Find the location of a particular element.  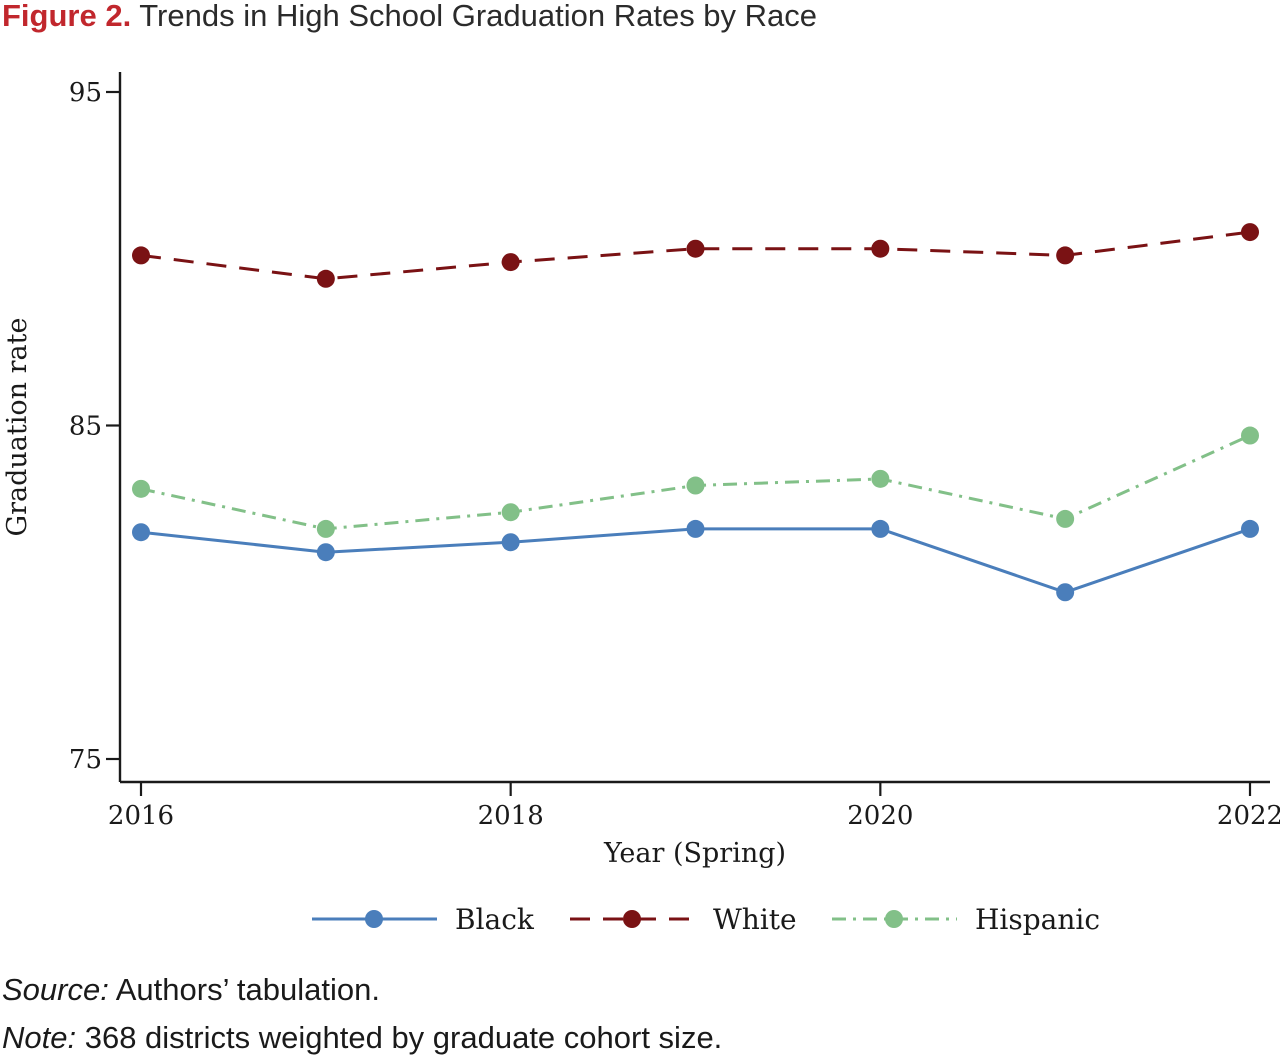

series-hispanic is located at coordinates (695, 482).